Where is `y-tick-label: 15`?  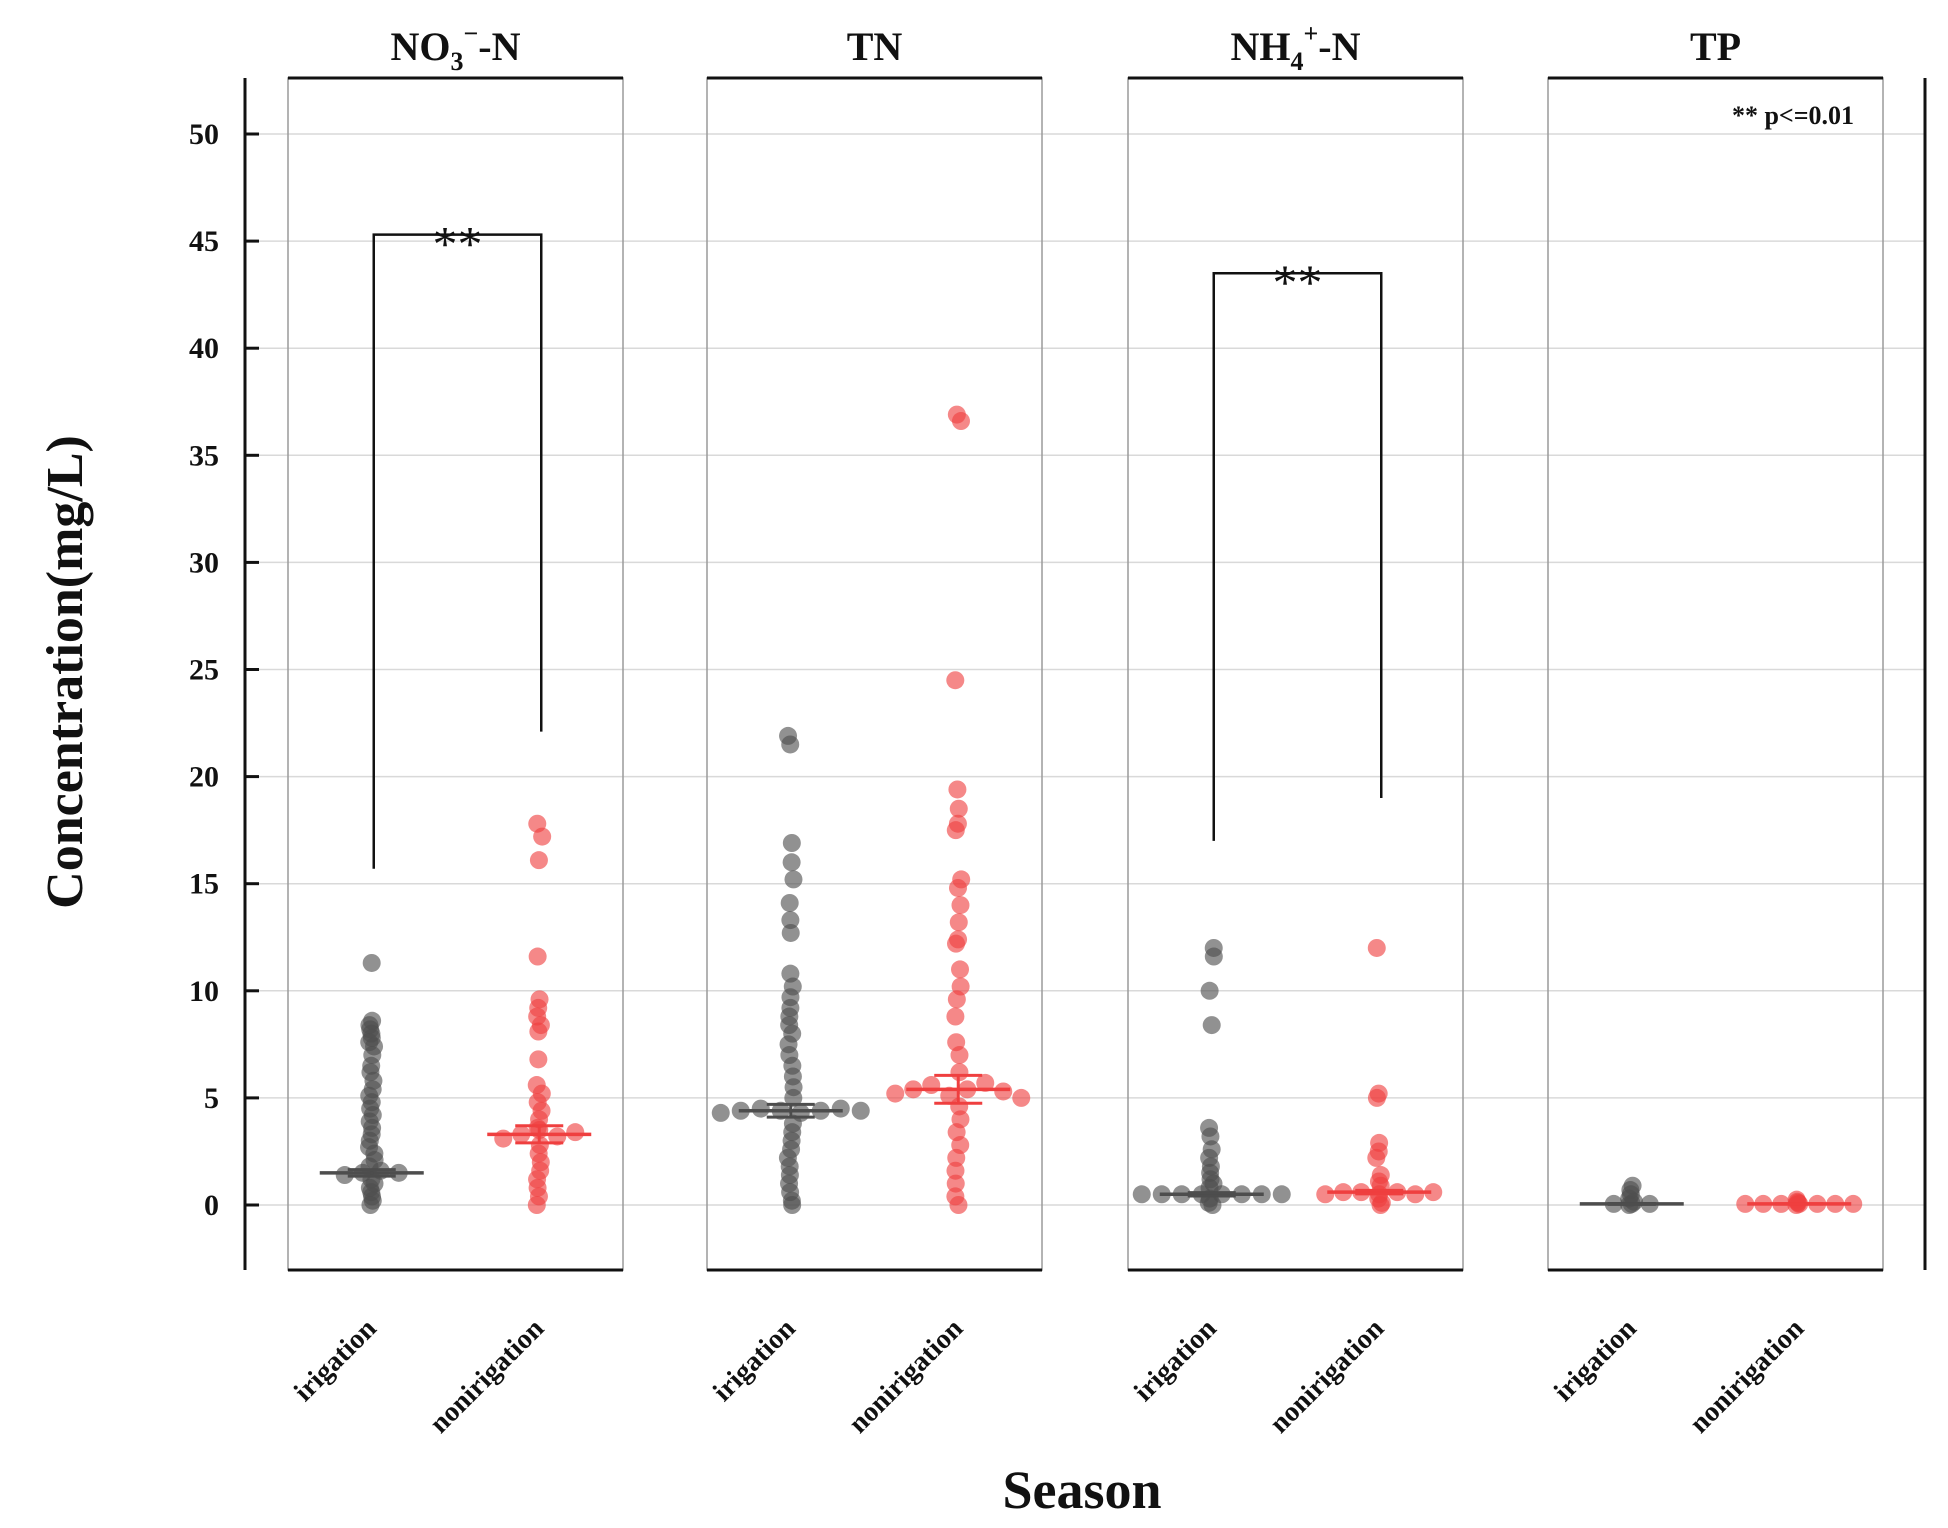 y-tick-label: 15 is located at coordinates (204, 884).